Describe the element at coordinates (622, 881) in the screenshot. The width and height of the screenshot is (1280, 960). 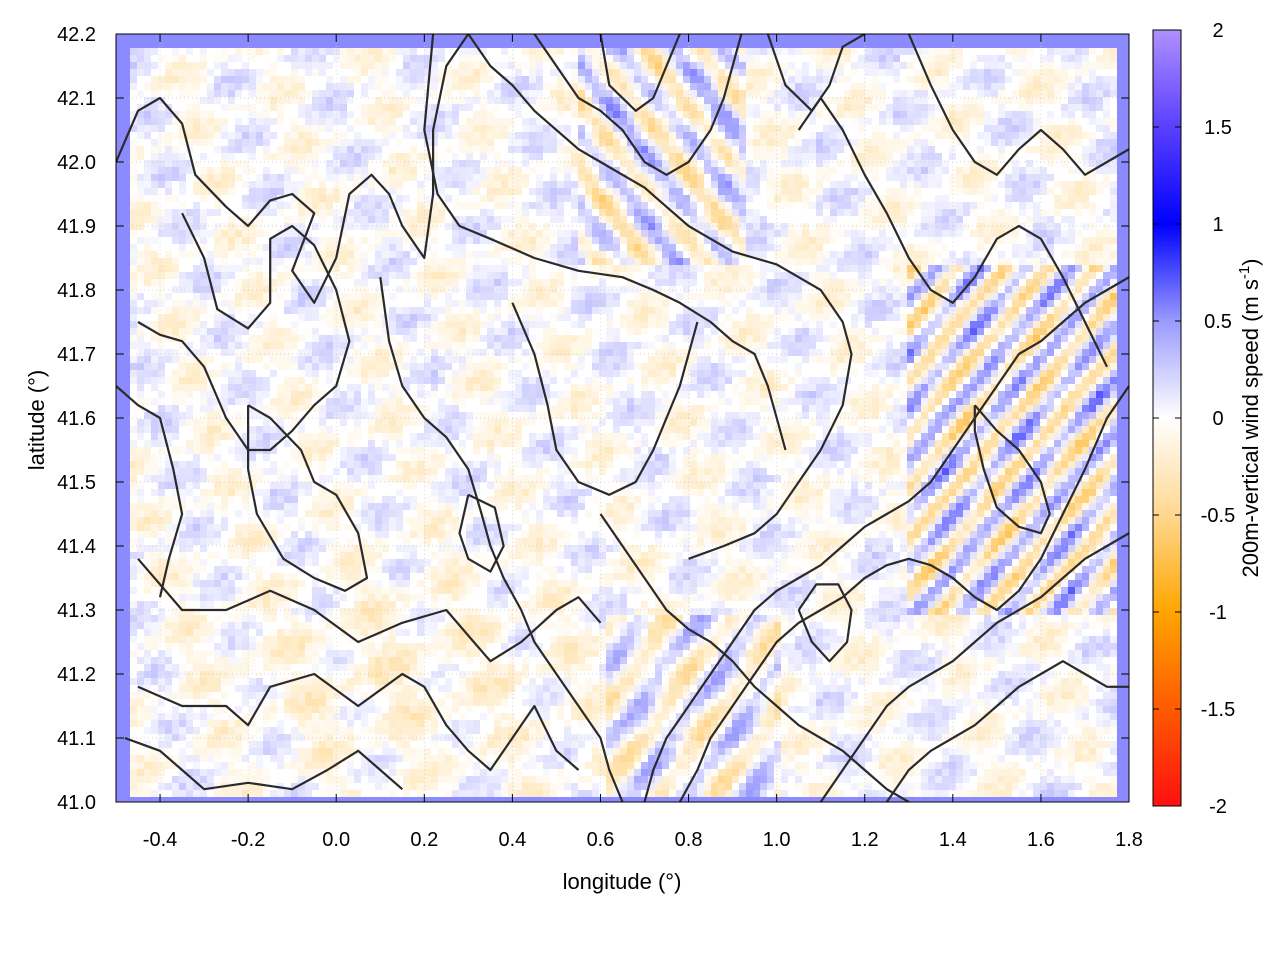
I see `x-axis-label: longitude (°)` at that location.